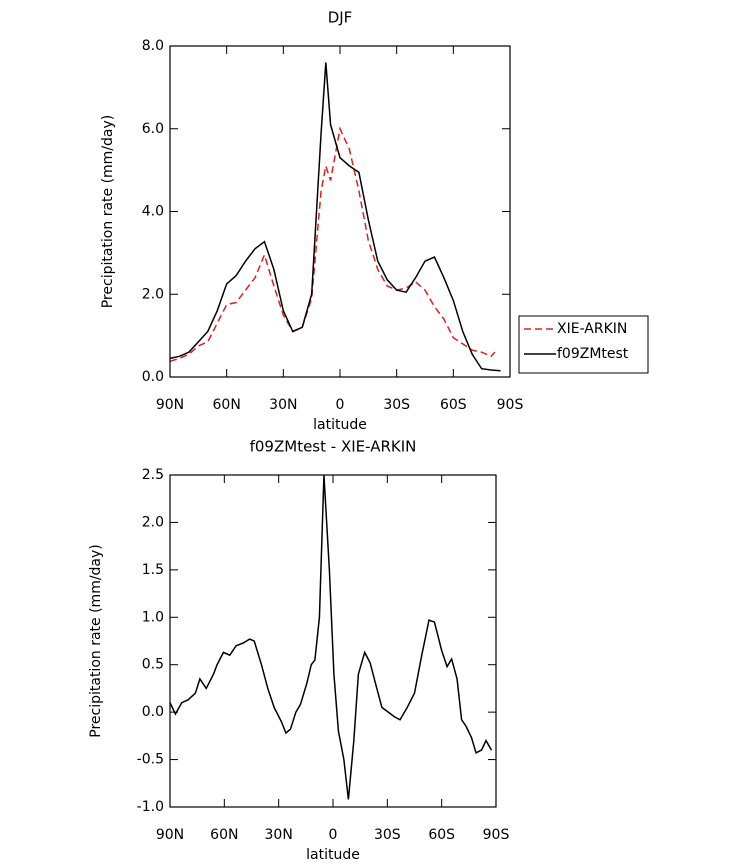  What do you see at coordinates (153, 129) in the screenshot?
I see `y-tick-label: 6.0` at bounding box center [153, 129].